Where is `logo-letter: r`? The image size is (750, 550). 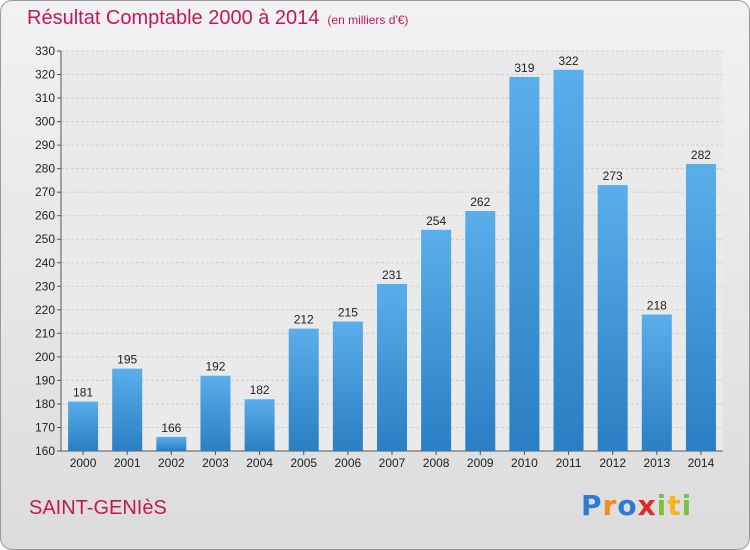 logo-letter: r is located at coordinates (610, 505).